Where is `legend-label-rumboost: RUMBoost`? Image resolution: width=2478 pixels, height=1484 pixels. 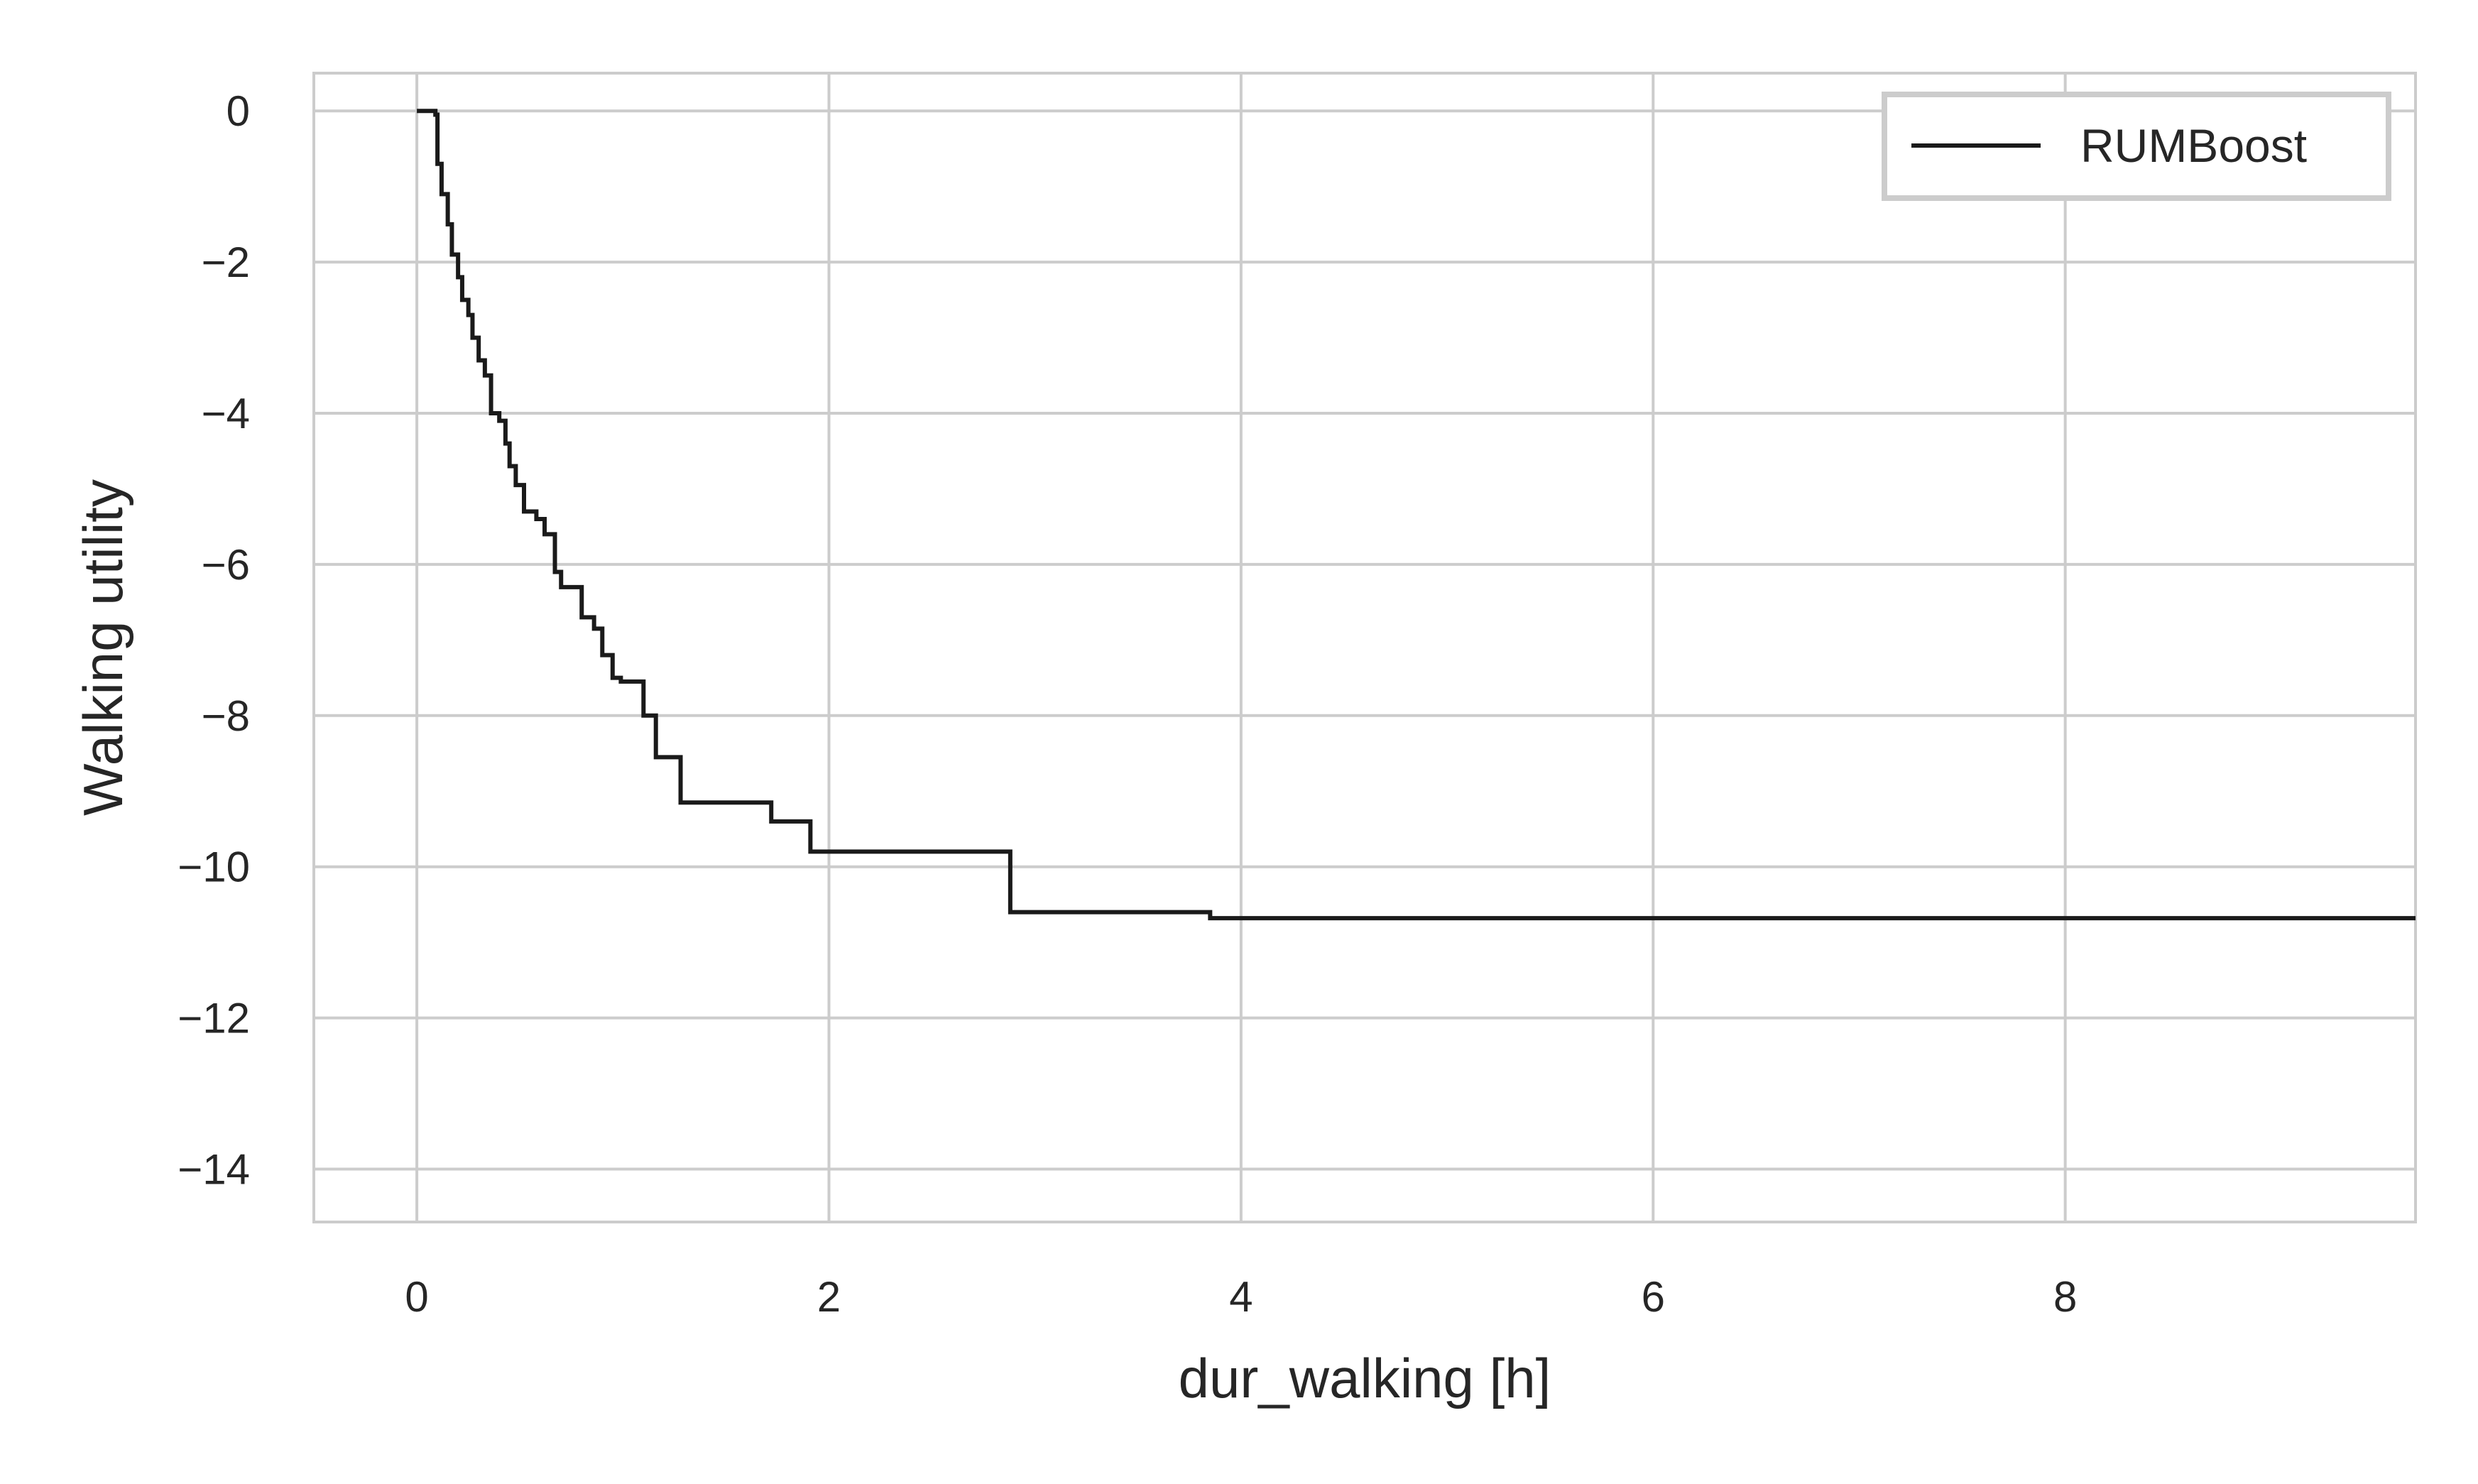
legend-label-rumboost: RUMBoost is located at coordinates (2194, 145).